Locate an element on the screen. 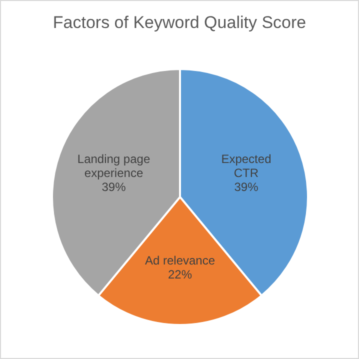 The image size is (359, 359). slice-label: Ad relevance is located at coordinates (180, 260).